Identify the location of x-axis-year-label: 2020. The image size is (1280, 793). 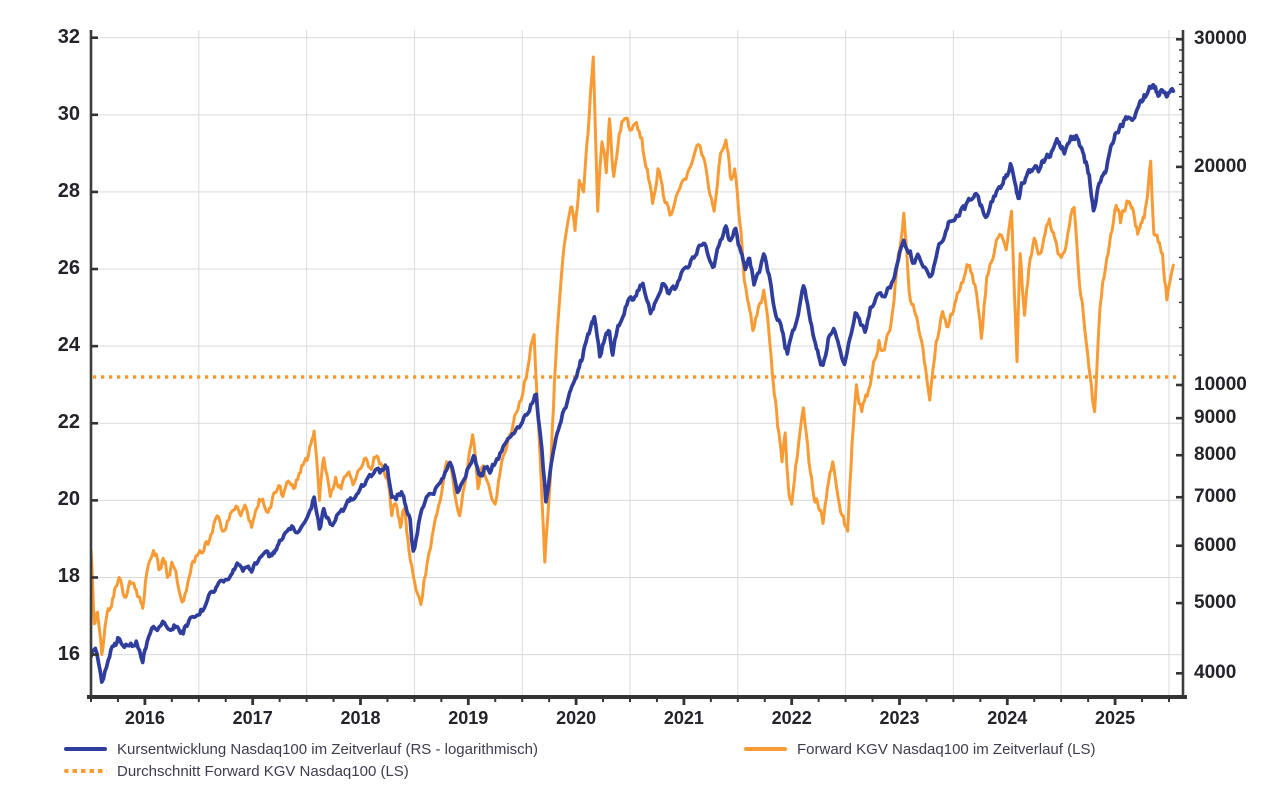
(576, 718).